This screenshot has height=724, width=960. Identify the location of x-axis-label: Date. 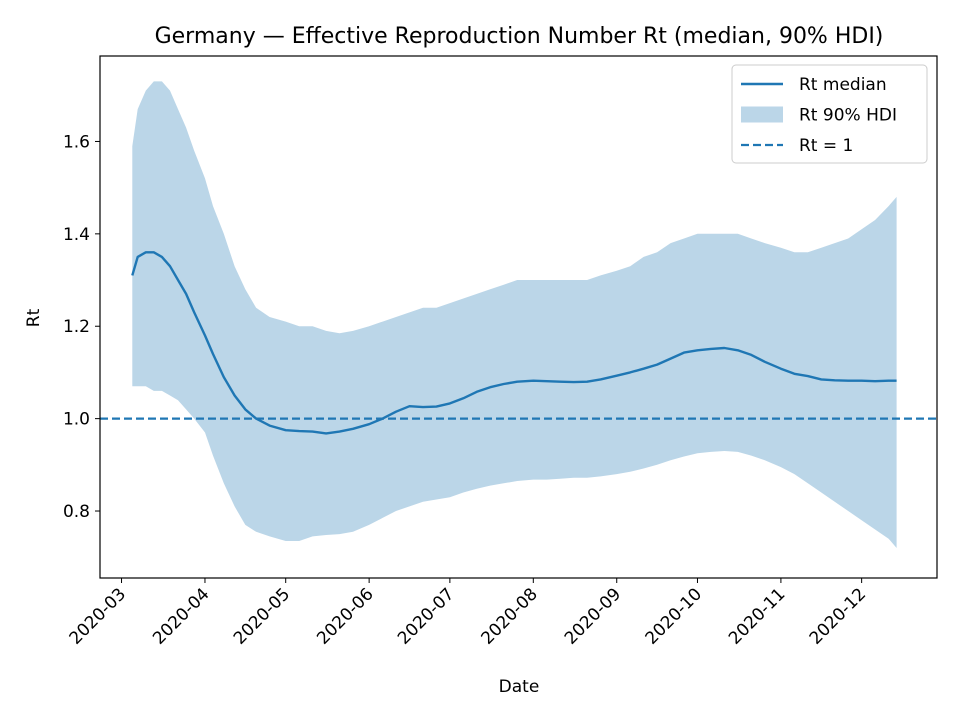
(519, 687).